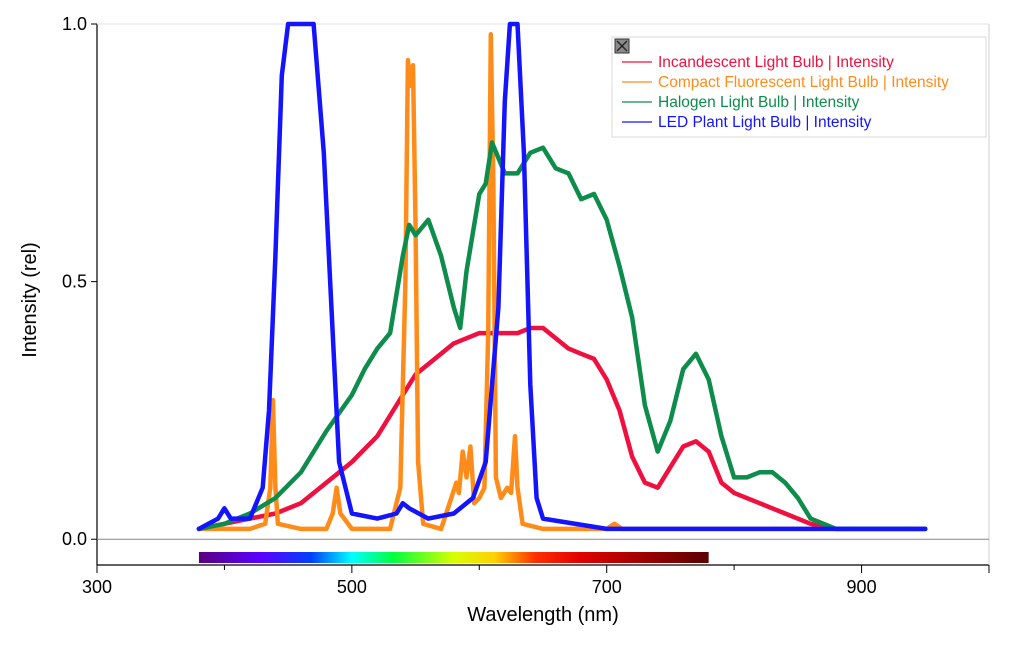 The width and height of the screenshot is (1024, 645). What do you see at coordinates (453, 557) in the screenshot?
I see `visible-spectrum-bar` at bounding box center [453, 557].